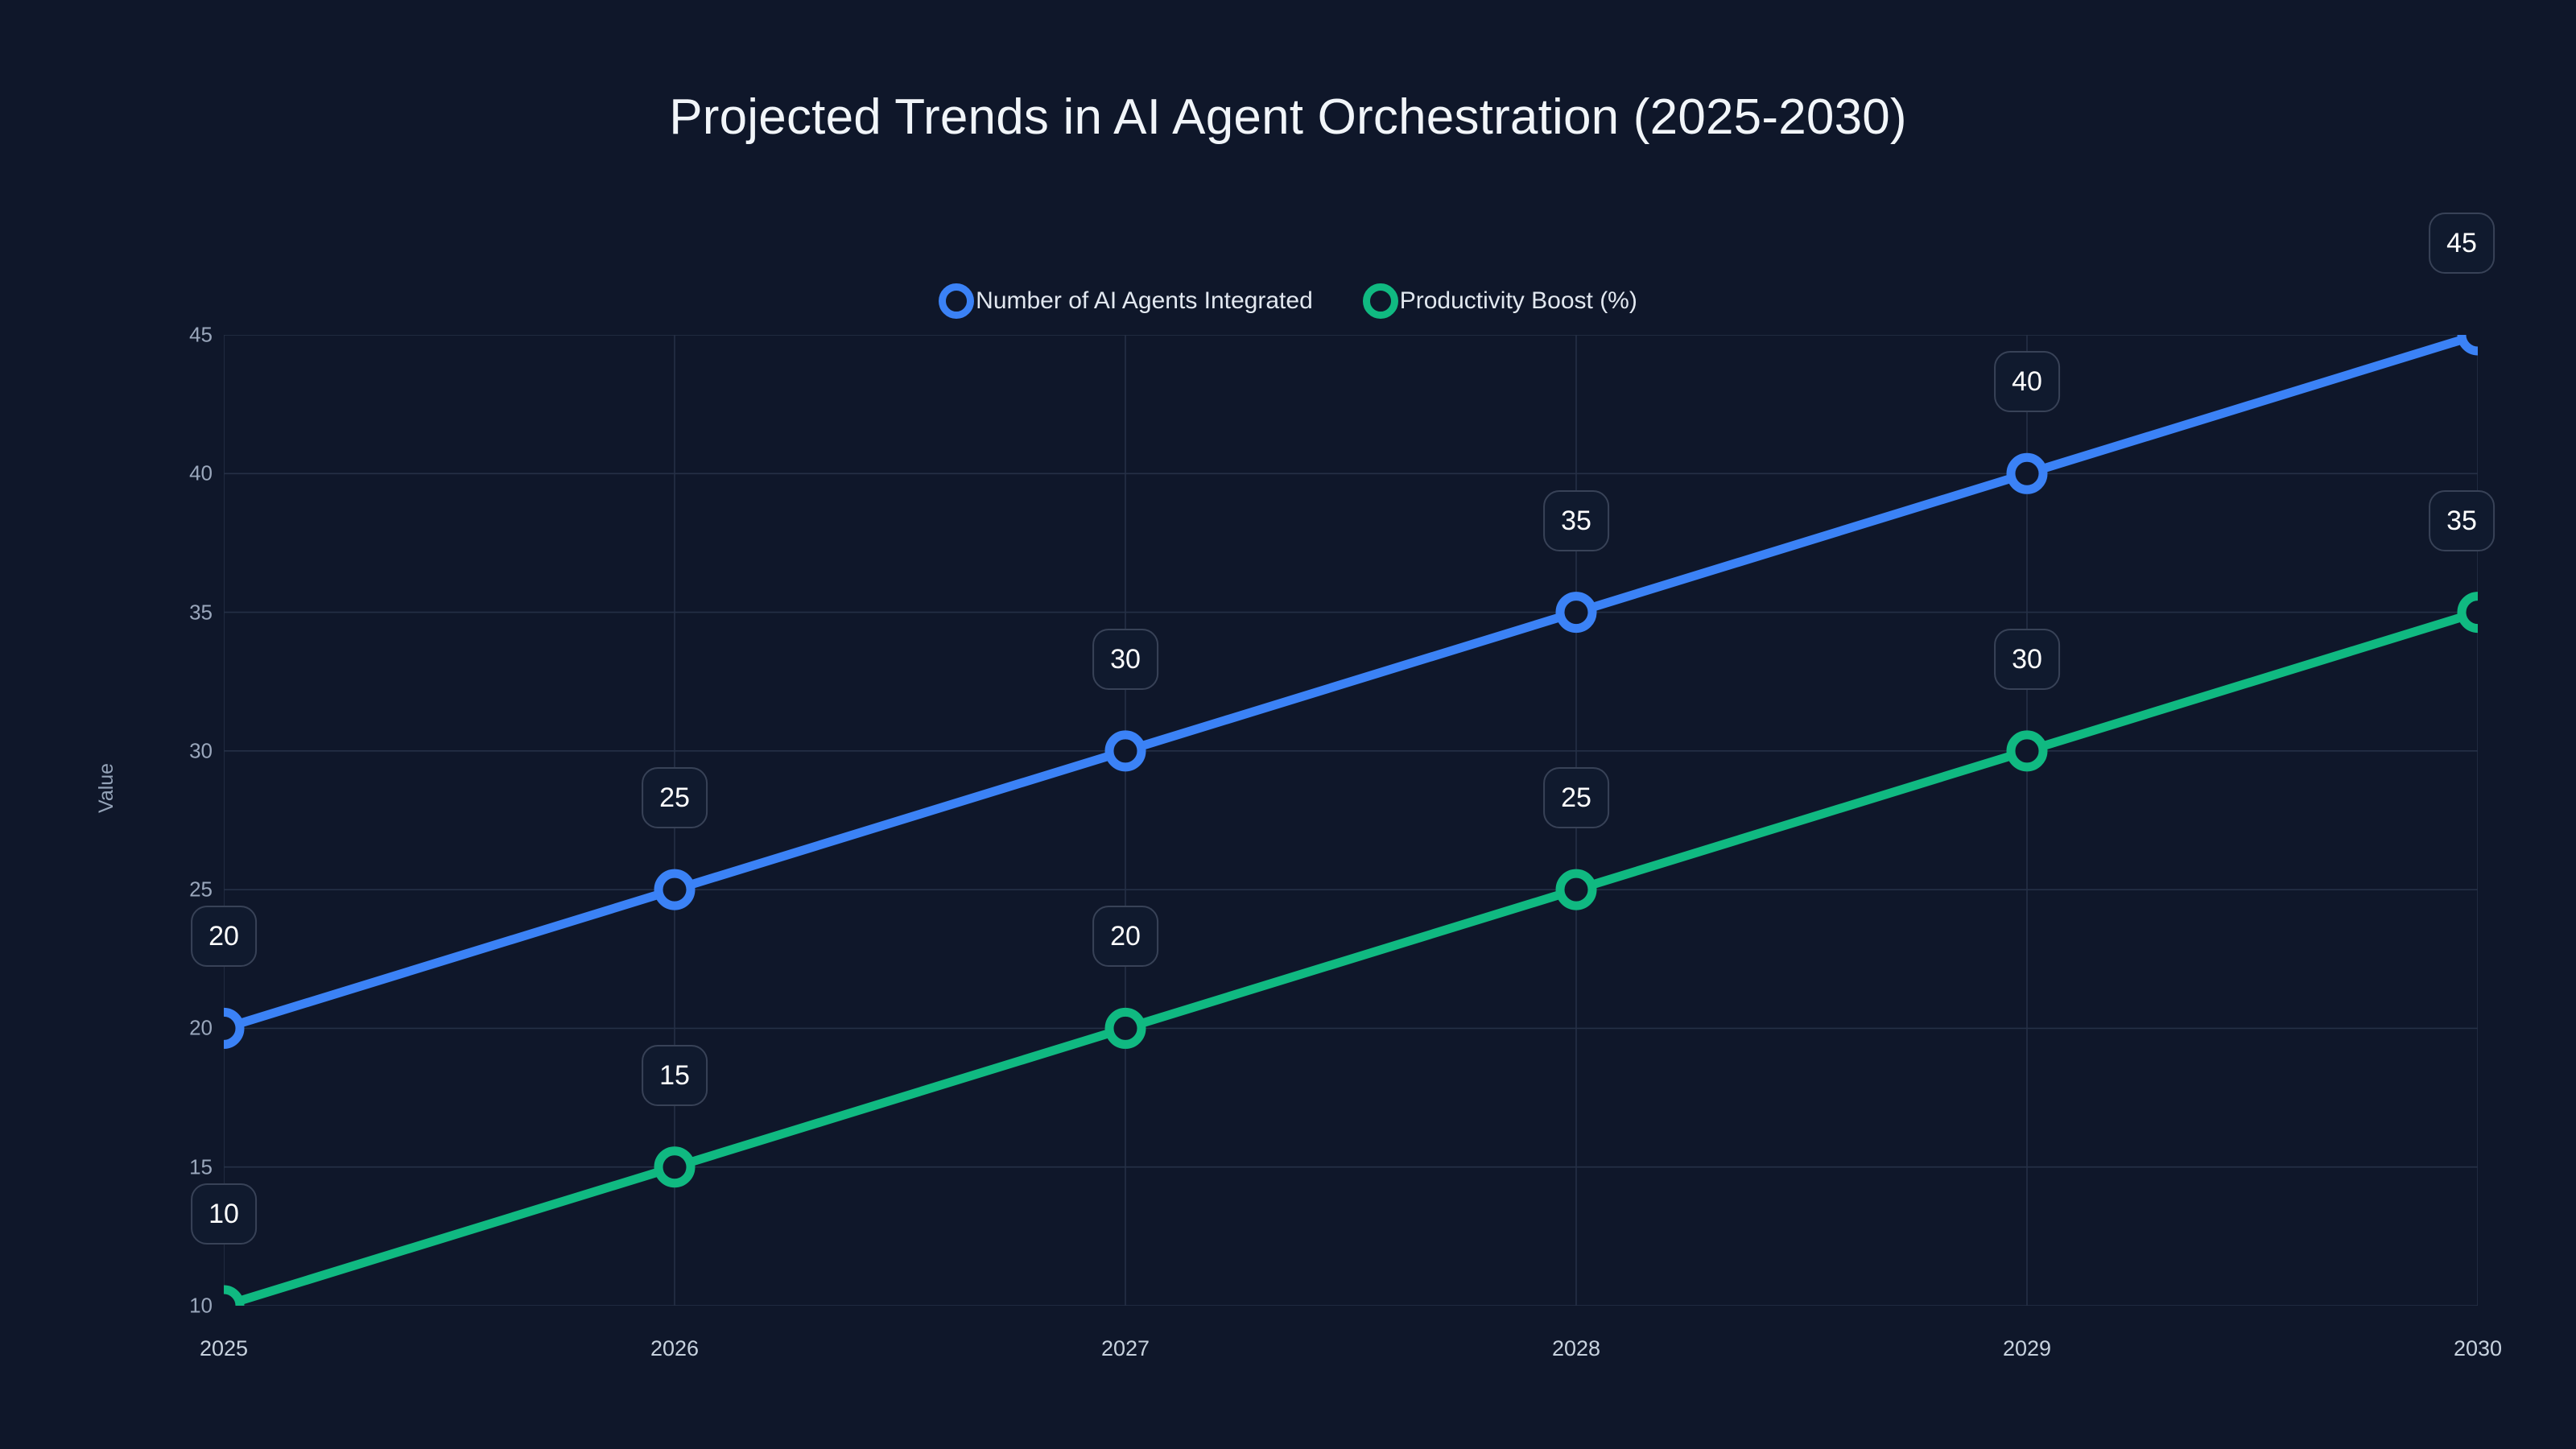 This screenshot has width=2576, height=1449. What do you see at coordinates (675, 1348) in the screenshot?
I see `x-tick-label: 2026` at bounding box center [675, 1348].